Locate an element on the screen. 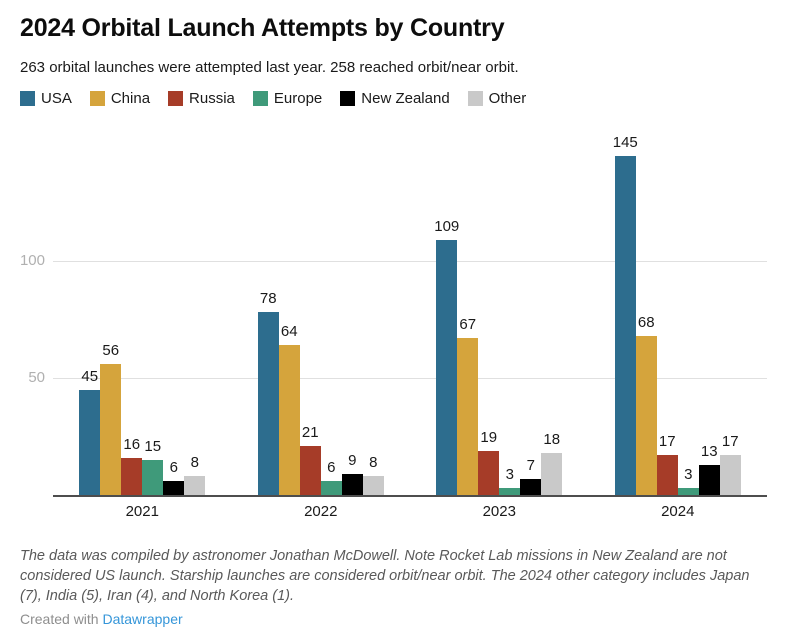  bar-col-russia-2022: 21 is located at coordinates (310, 315).